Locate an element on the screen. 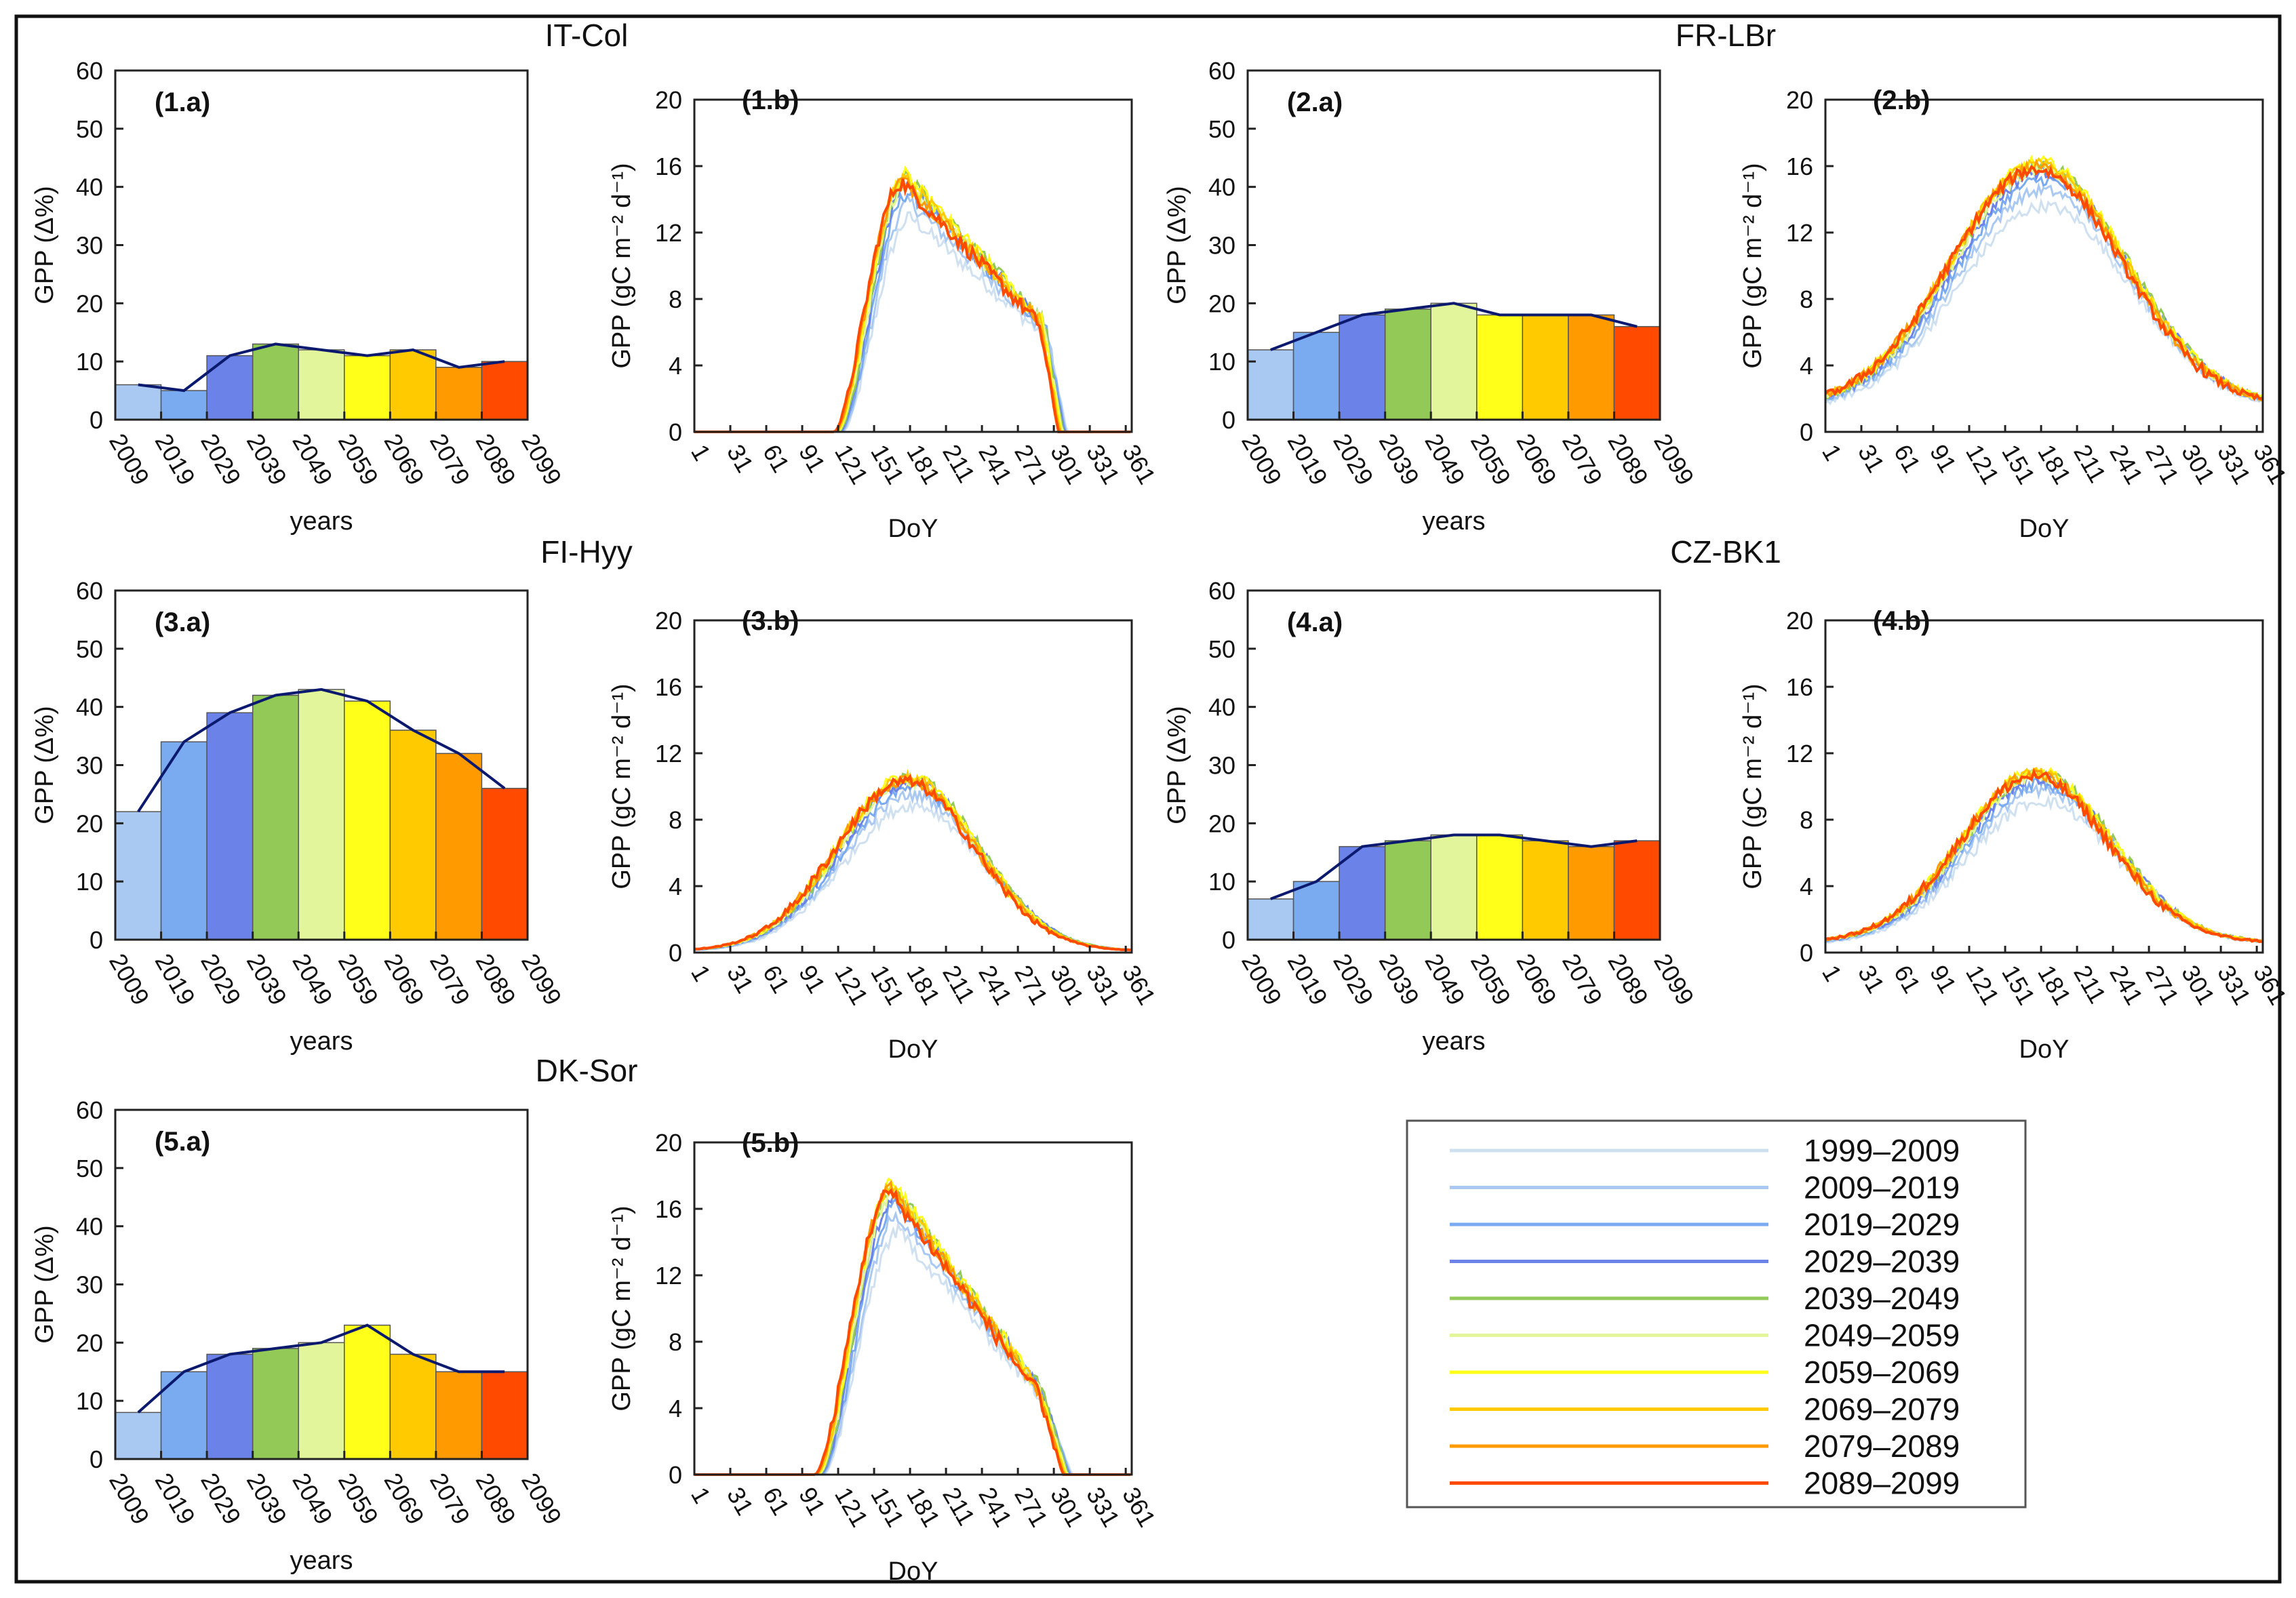  panel-5b-ytick-label: 8 is located at coordinates (676, 1342).